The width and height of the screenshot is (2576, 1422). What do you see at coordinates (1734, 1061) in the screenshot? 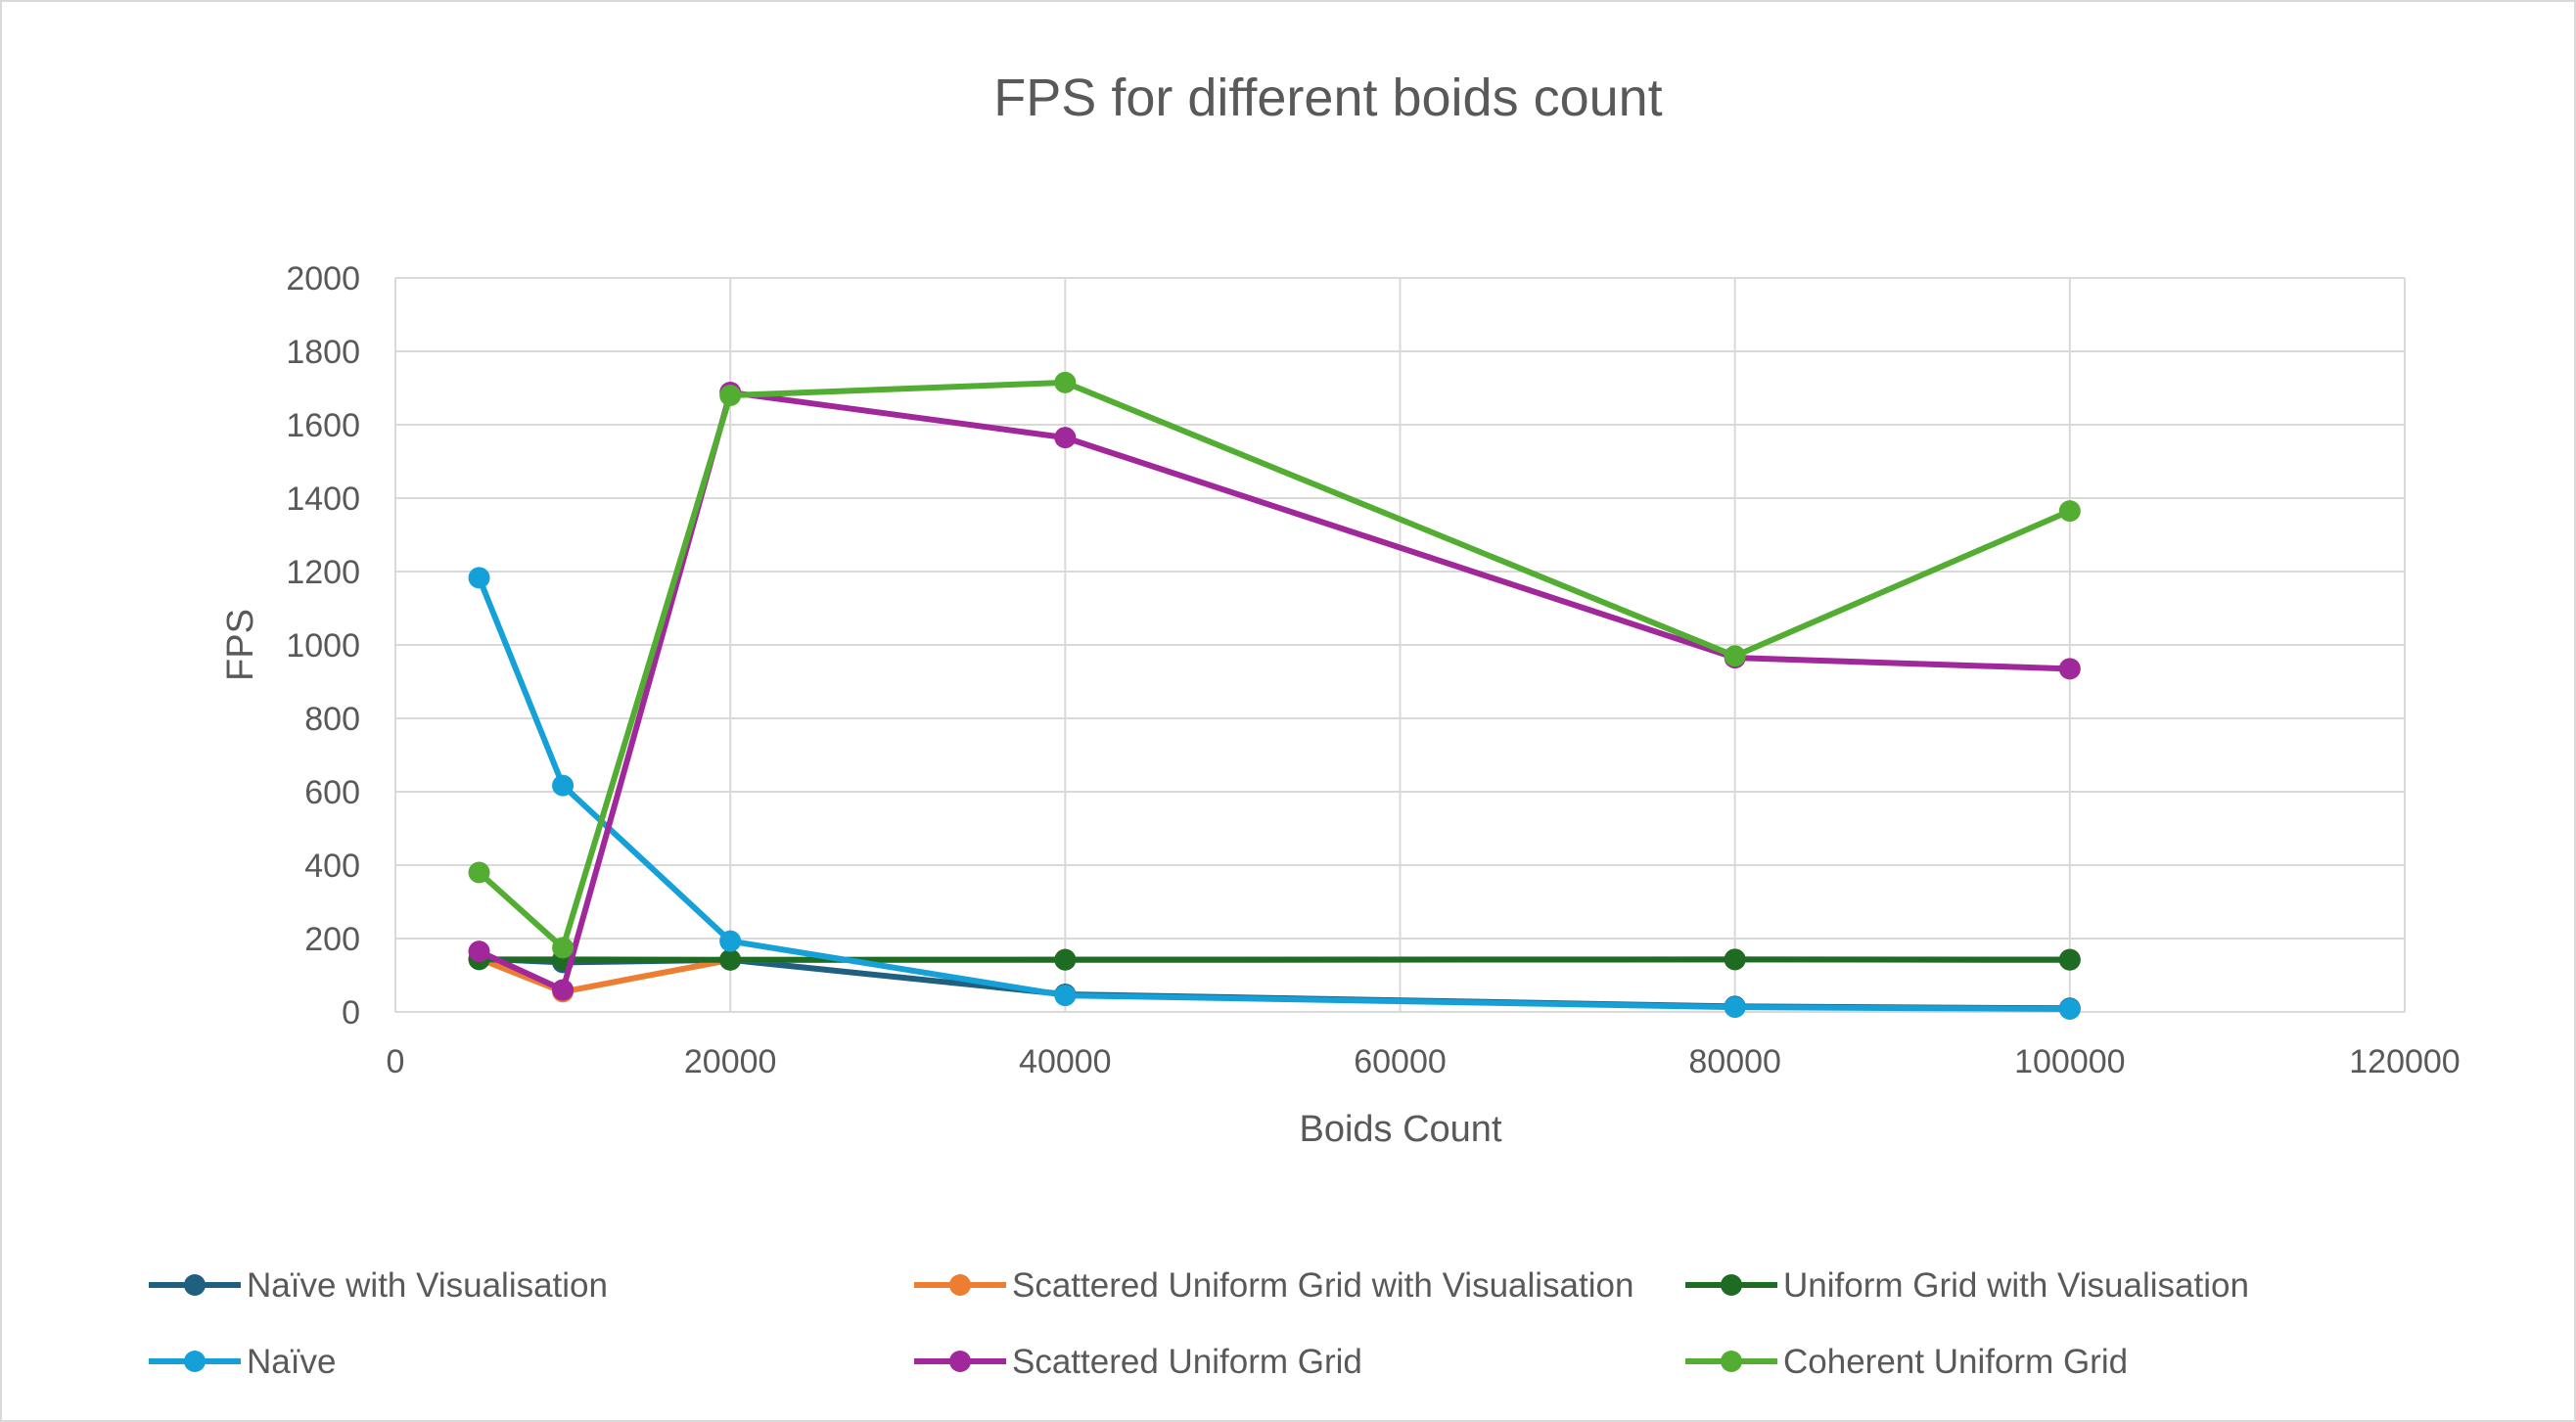
I see `x-tick-label: 80000` at bounding box center [1734, 1061].